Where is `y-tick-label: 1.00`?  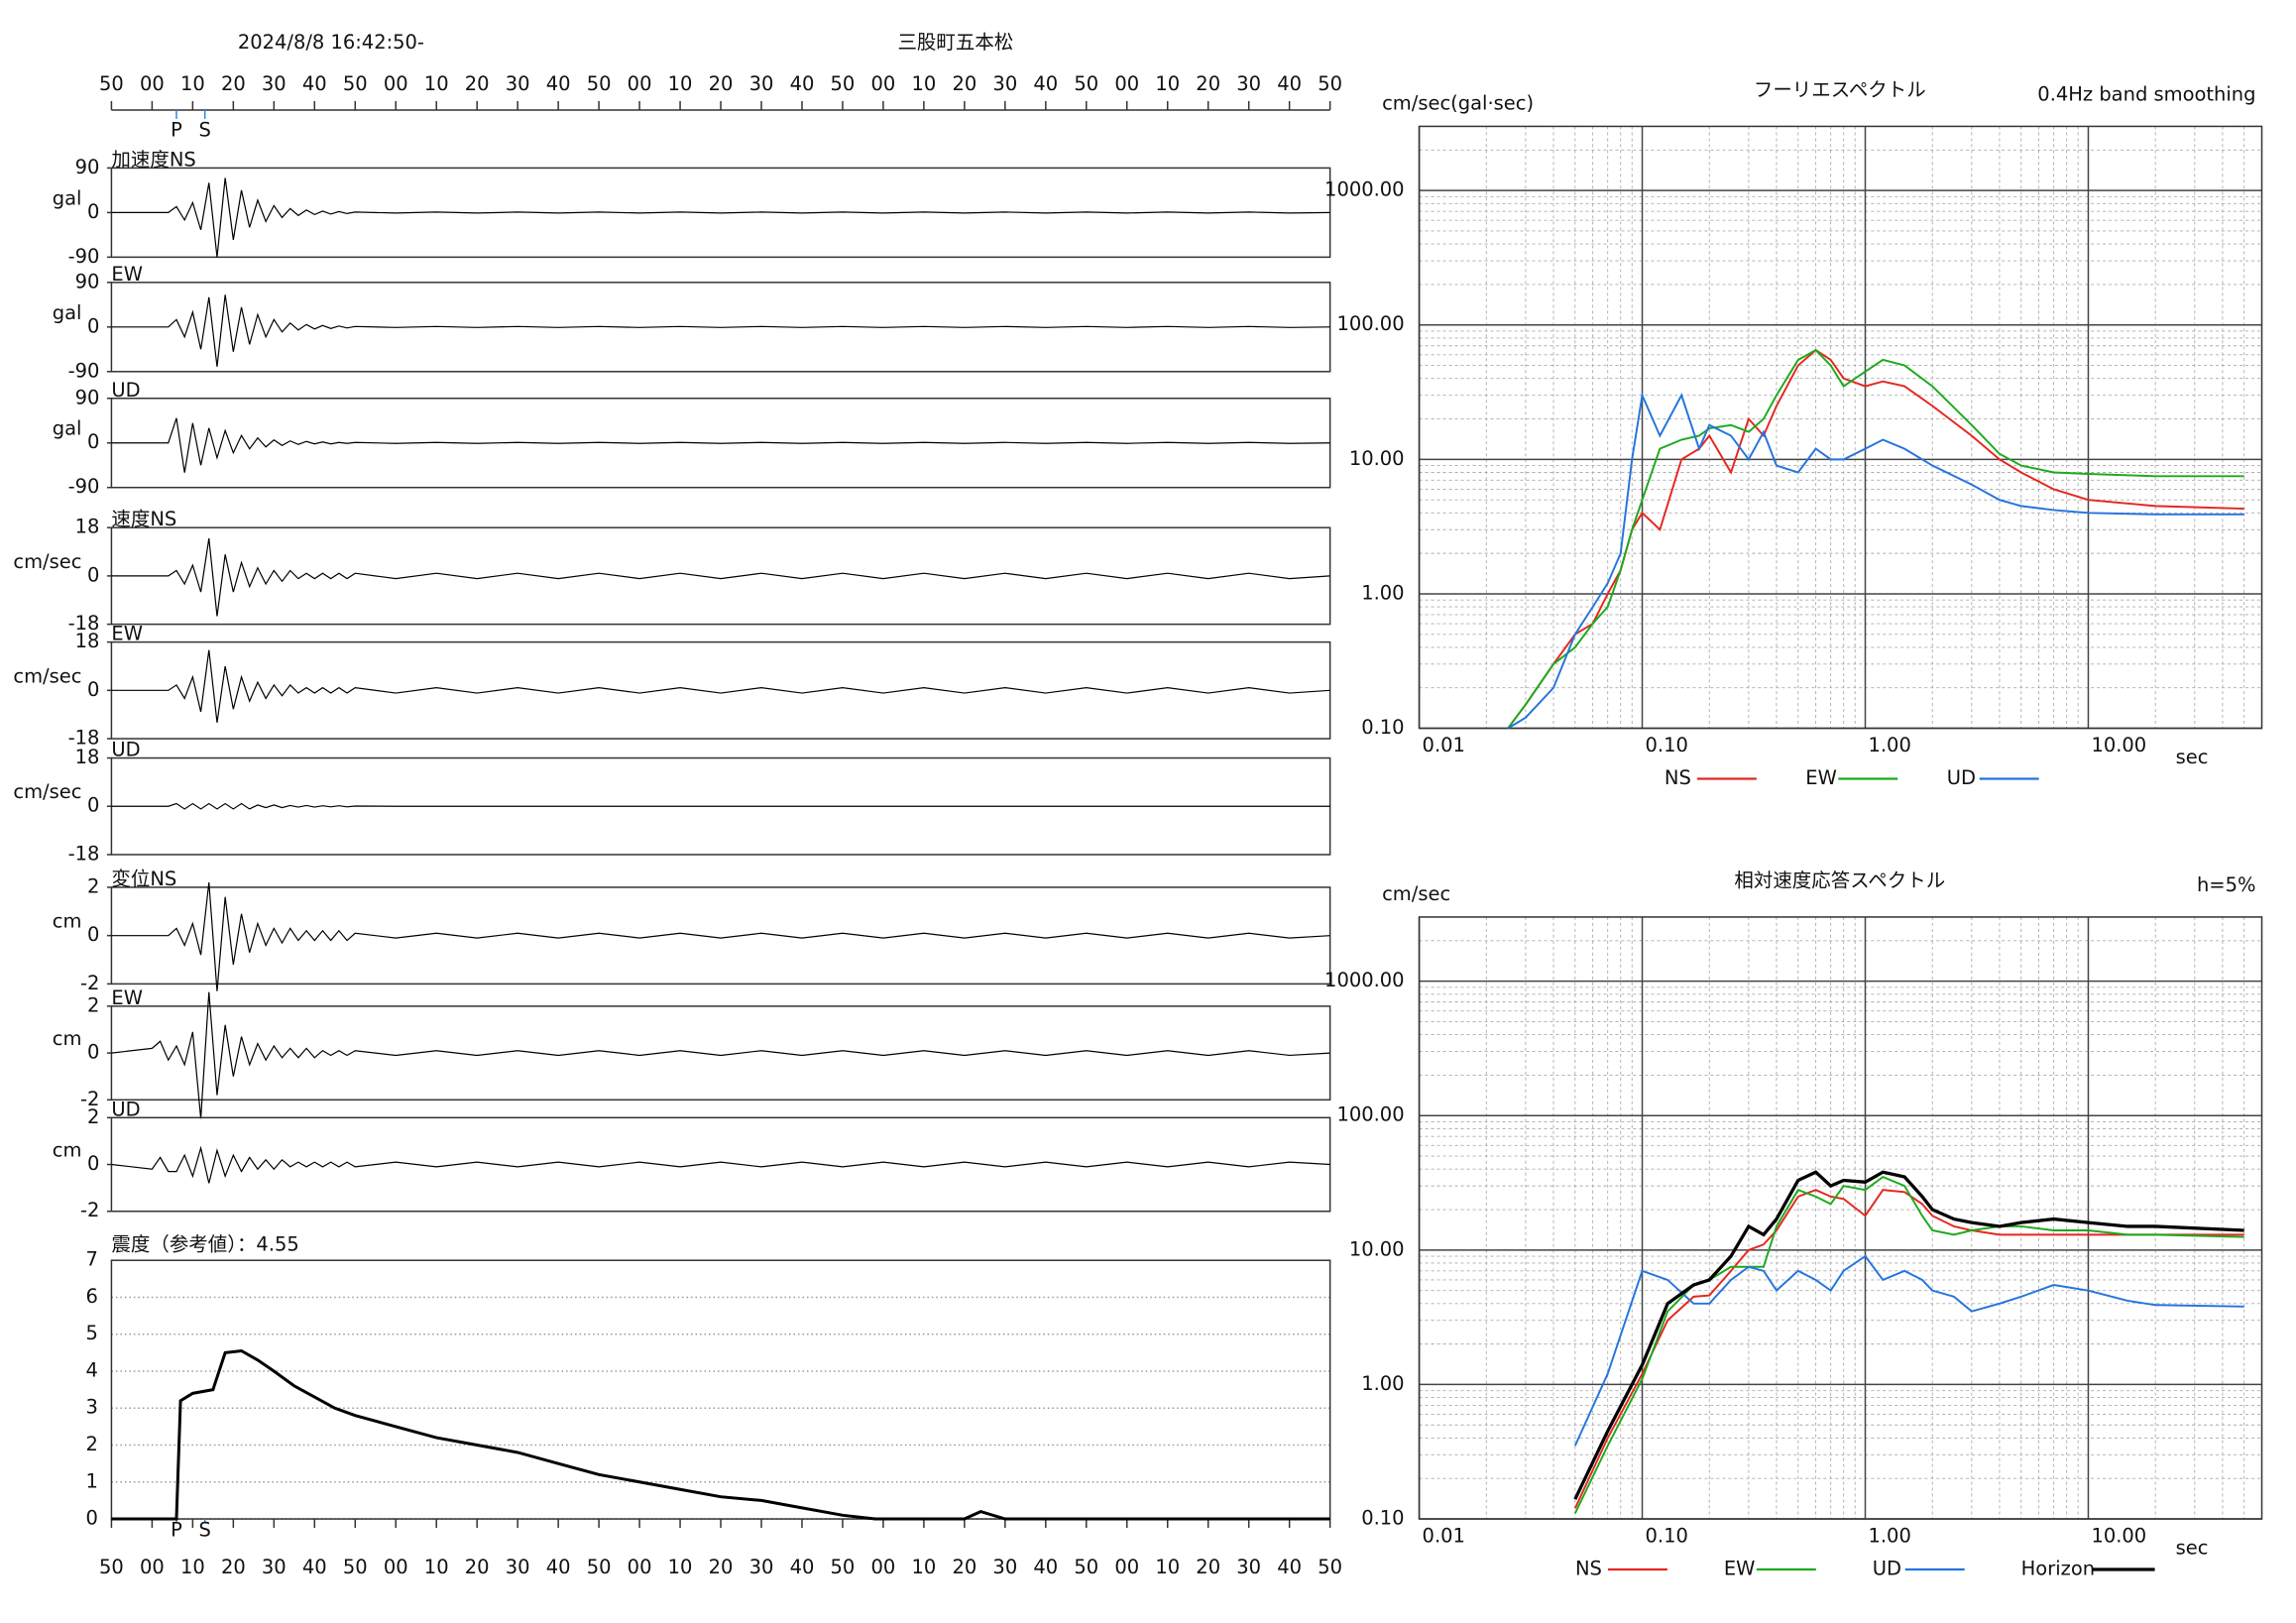 y-tick-label: 1.00 is located at coordinates (1382, 1383).